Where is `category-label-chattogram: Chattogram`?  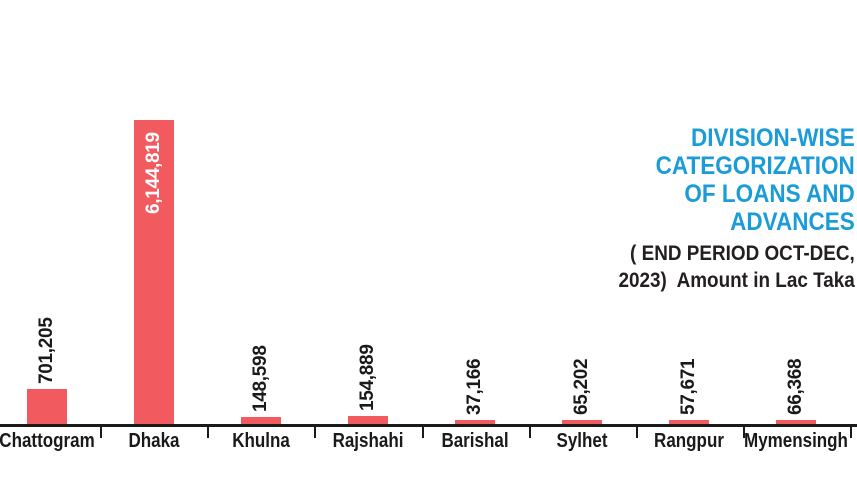 category-label-chattogram: Chattogram is located at coordinates (47, 441).